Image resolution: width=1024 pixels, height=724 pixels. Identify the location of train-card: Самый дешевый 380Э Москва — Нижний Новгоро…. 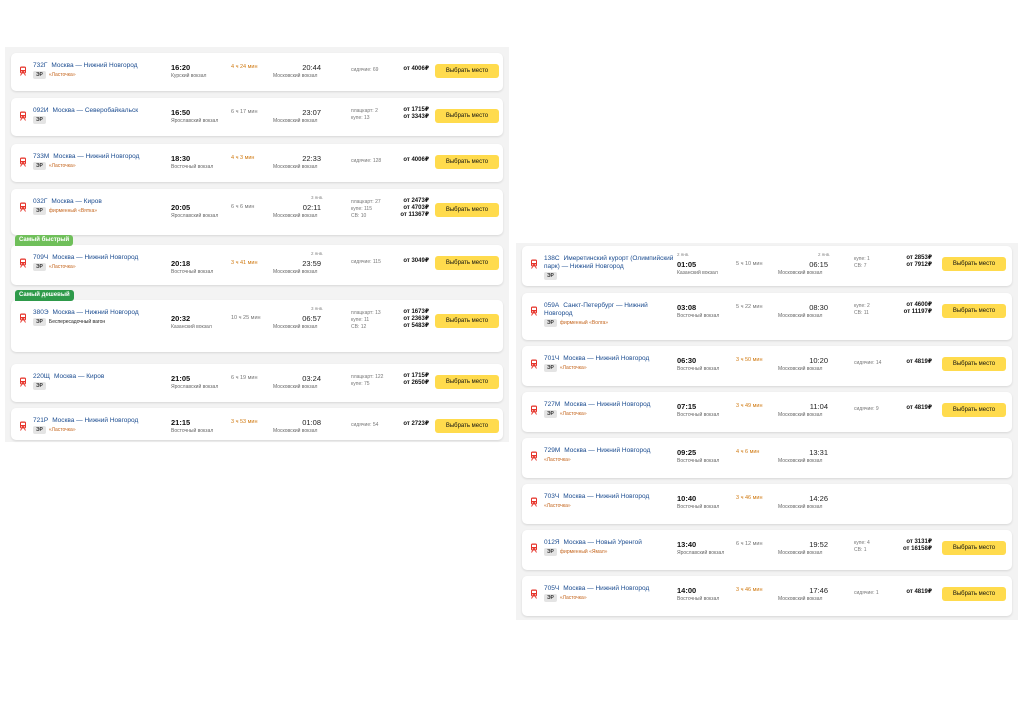
(257, 321).